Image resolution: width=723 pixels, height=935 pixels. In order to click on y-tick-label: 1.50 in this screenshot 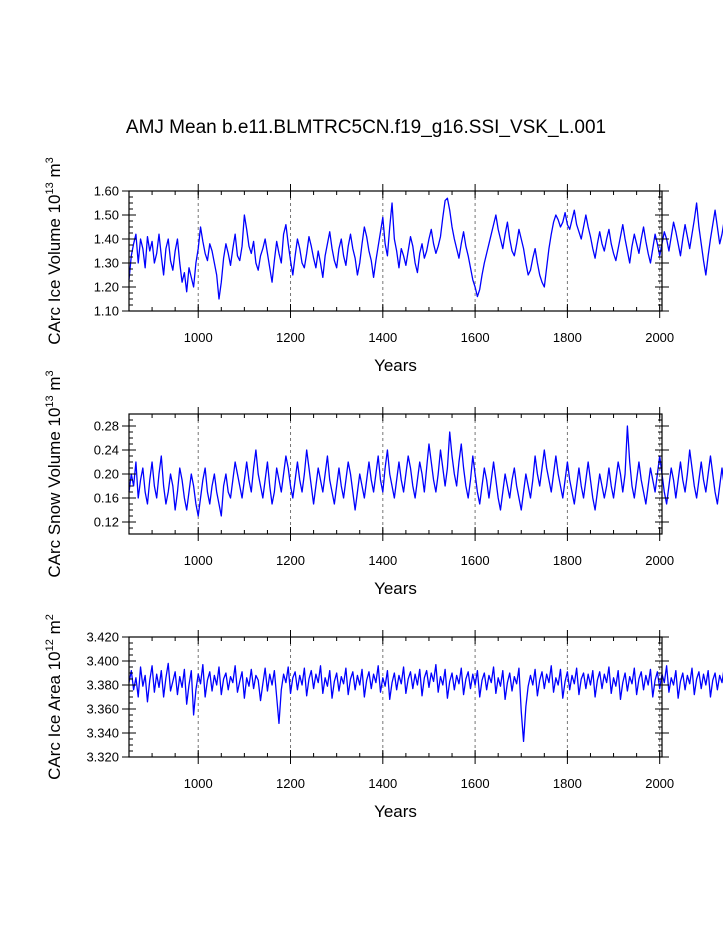, I will do `click(106, 215)`.